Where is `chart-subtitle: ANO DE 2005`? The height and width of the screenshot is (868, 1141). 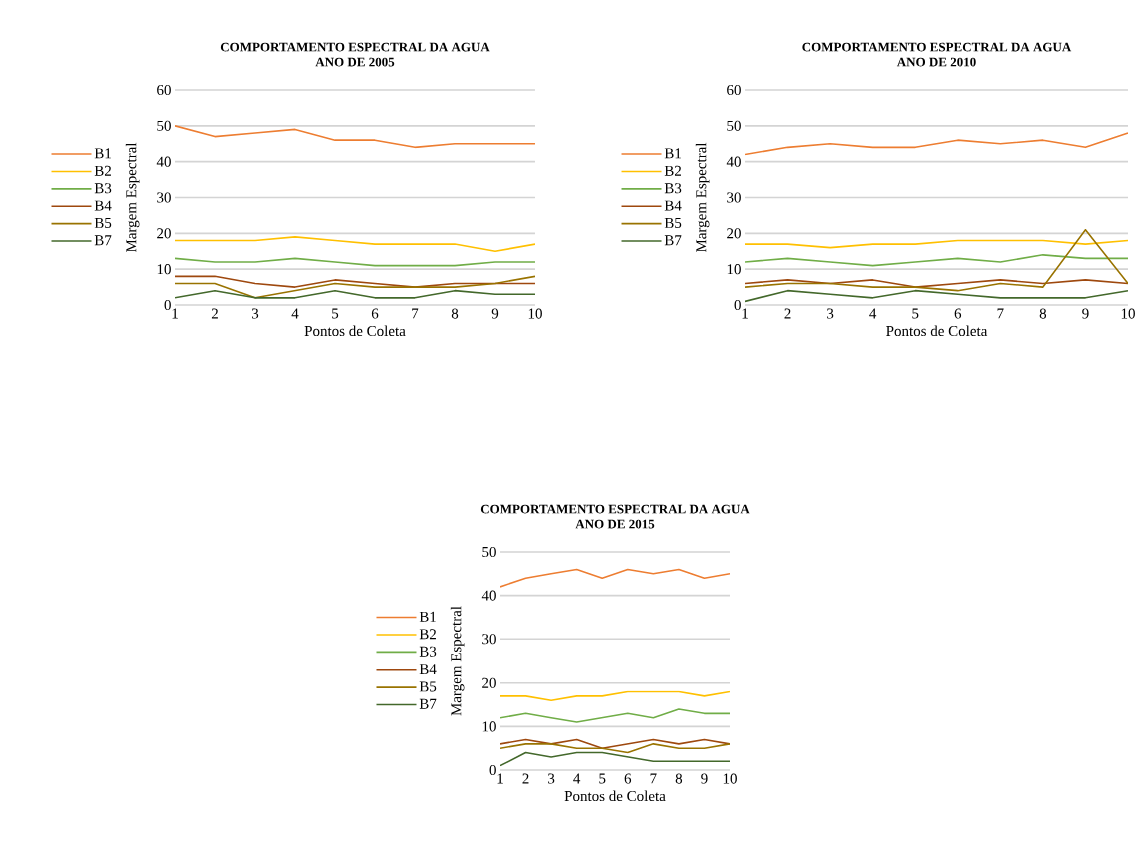
chart-subtitle: ANO DE 2005 is located at coordinates (355, 62).